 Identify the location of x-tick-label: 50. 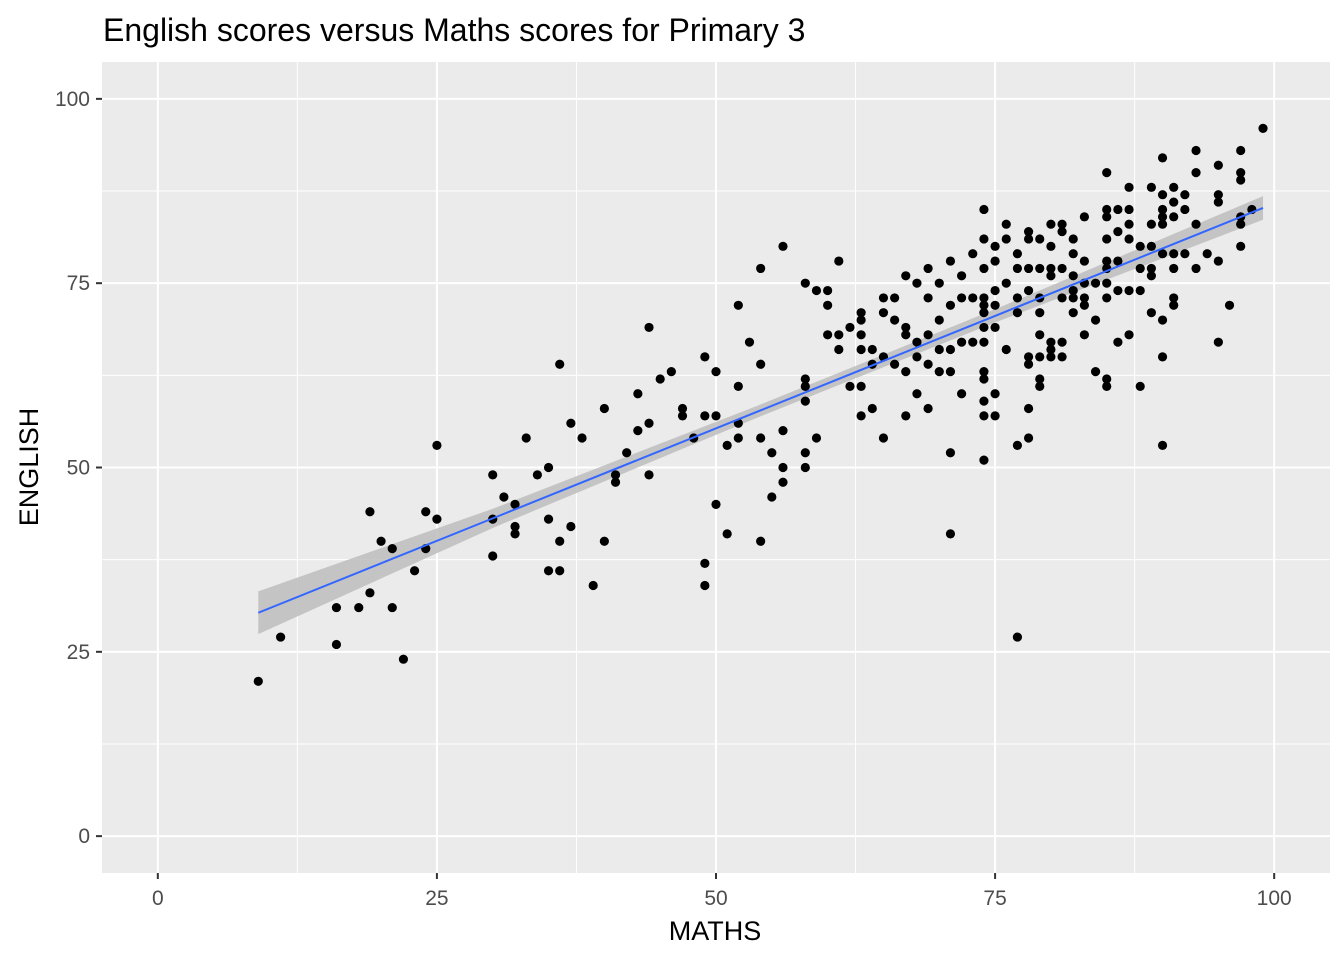
(715, 898).